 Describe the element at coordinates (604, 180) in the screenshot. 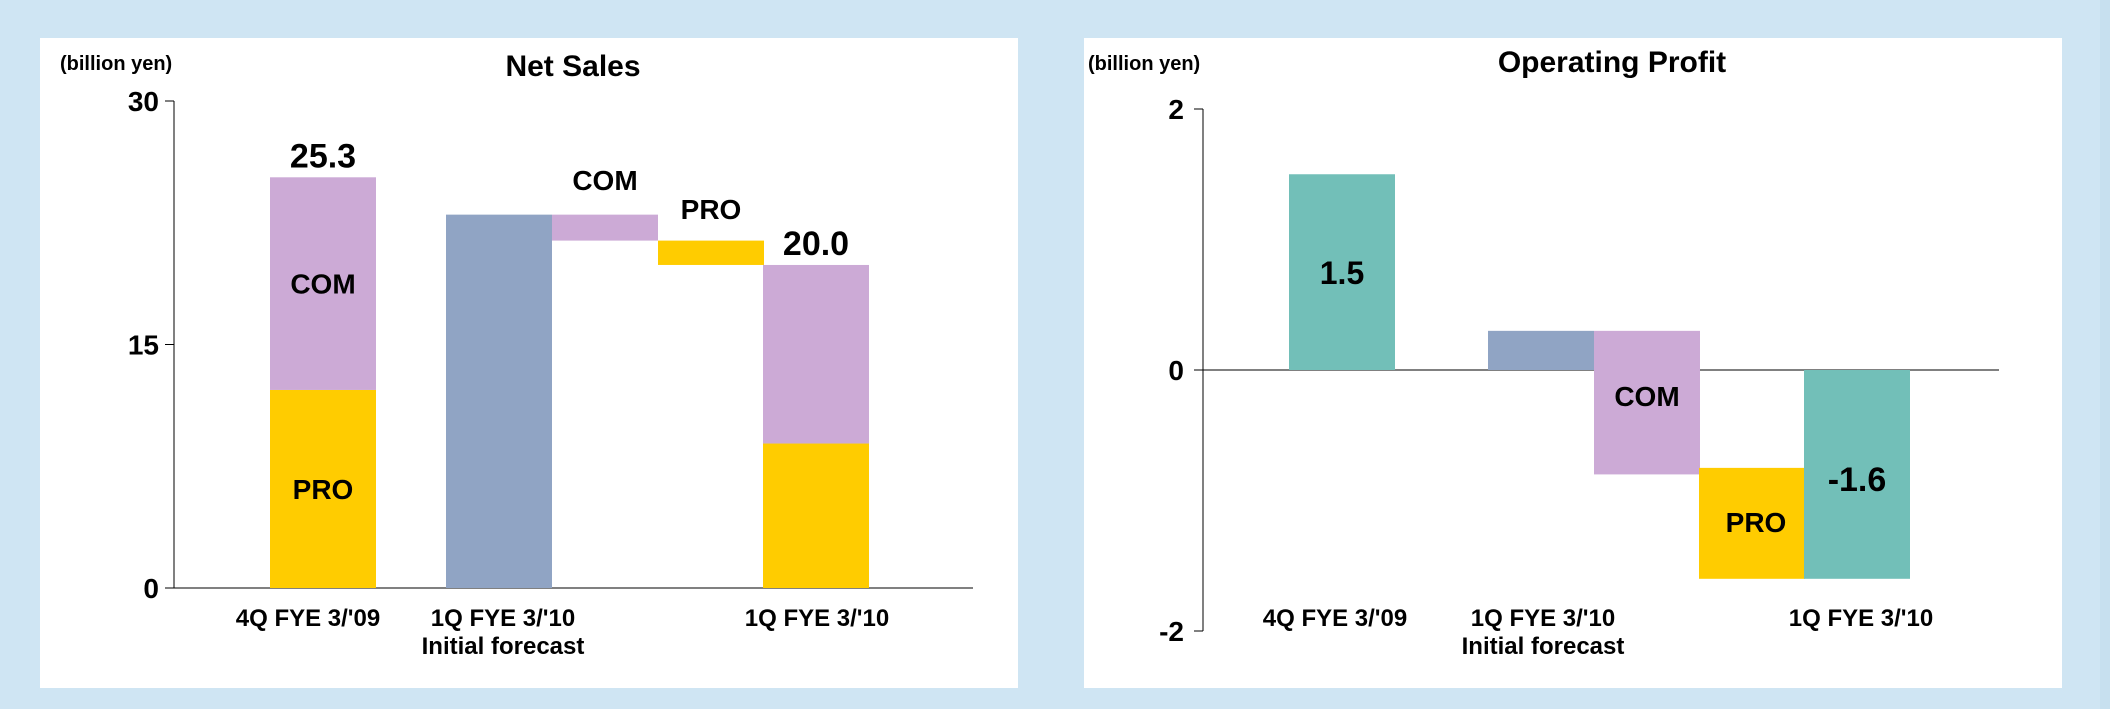

I see `bridge-label-com: COM` at that location.